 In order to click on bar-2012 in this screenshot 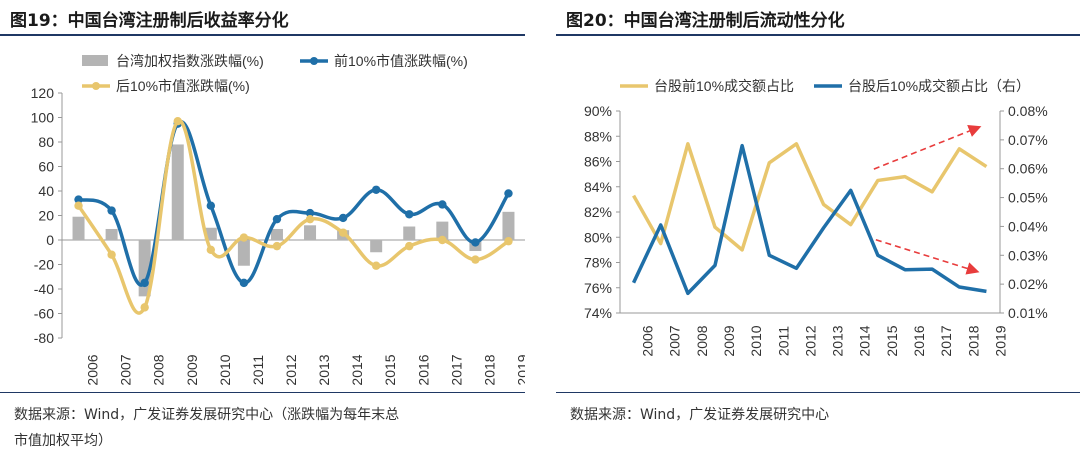, I will do `click(276, 234)`.